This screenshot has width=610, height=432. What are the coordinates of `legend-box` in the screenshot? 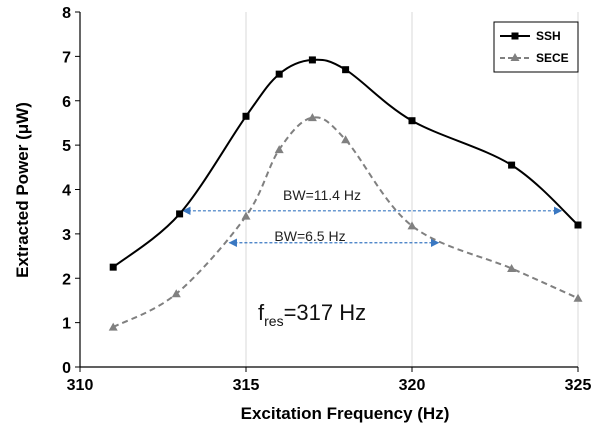 It's located at (536, 47).